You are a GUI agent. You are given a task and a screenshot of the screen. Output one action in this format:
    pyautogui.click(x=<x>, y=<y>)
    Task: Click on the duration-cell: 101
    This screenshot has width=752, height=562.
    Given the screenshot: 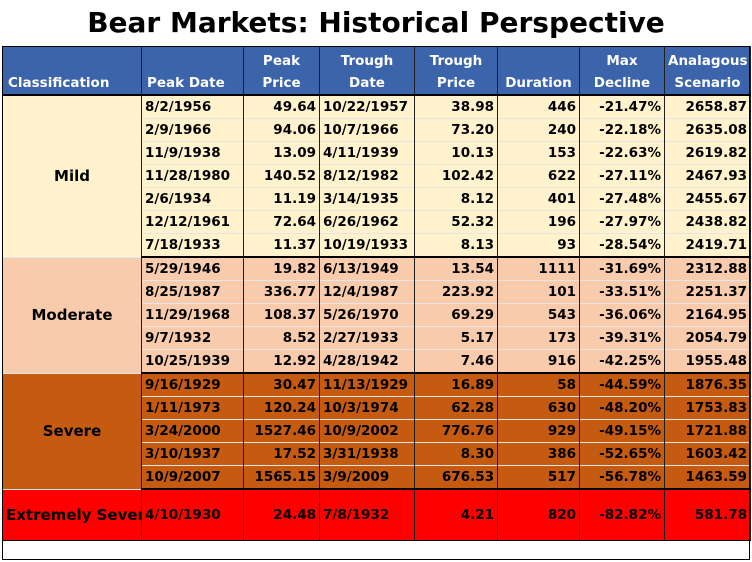 What is the action you would take?
    pyautogui.click(x=538, y=292)
    